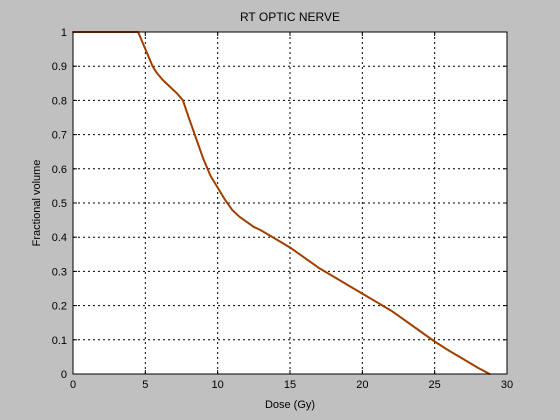  I want to click on y-tick-label: 0.9, so click(59, 67).